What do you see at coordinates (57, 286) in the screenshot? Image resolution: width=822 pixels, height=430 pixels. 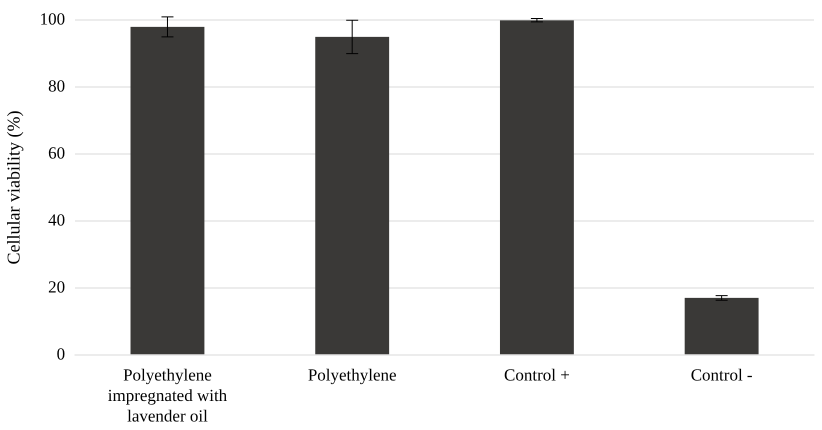 I see `y-tick-label: 20` at bounding box center [57, 286].